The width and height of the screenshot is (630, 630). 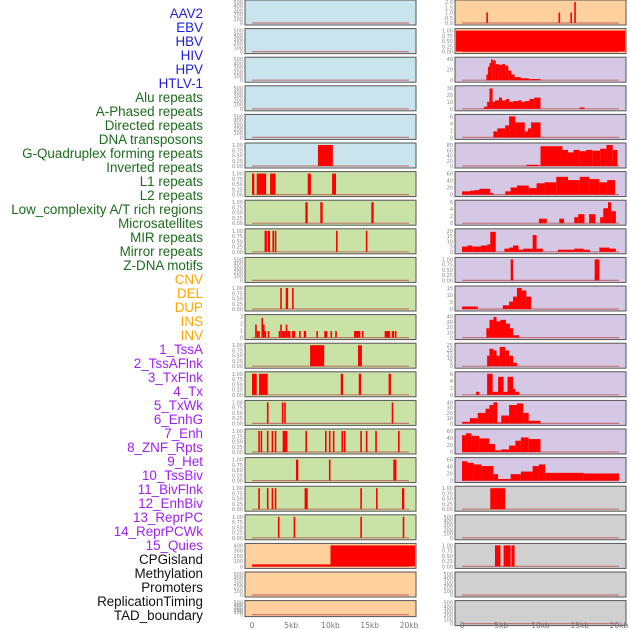 I want to click on y-tick-label: 10, so click(x=450, y=242).